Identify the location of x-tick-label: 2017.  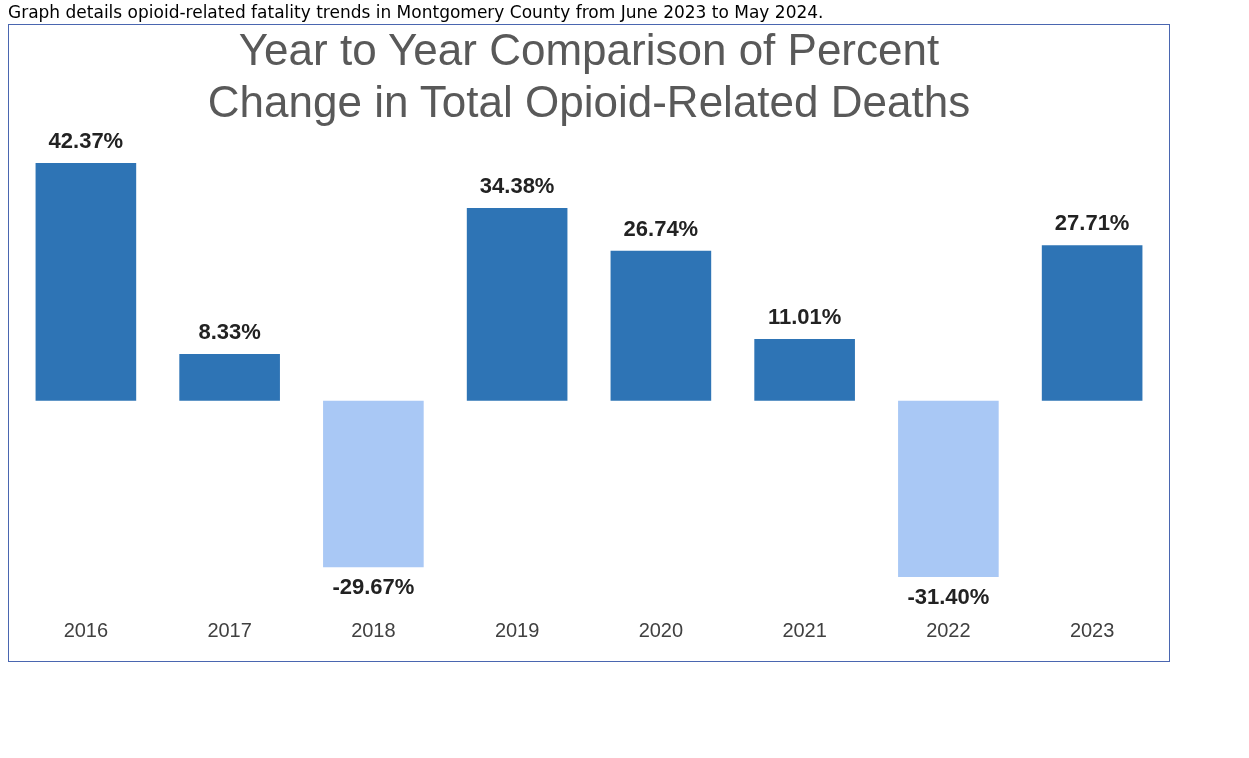
(229, 629).